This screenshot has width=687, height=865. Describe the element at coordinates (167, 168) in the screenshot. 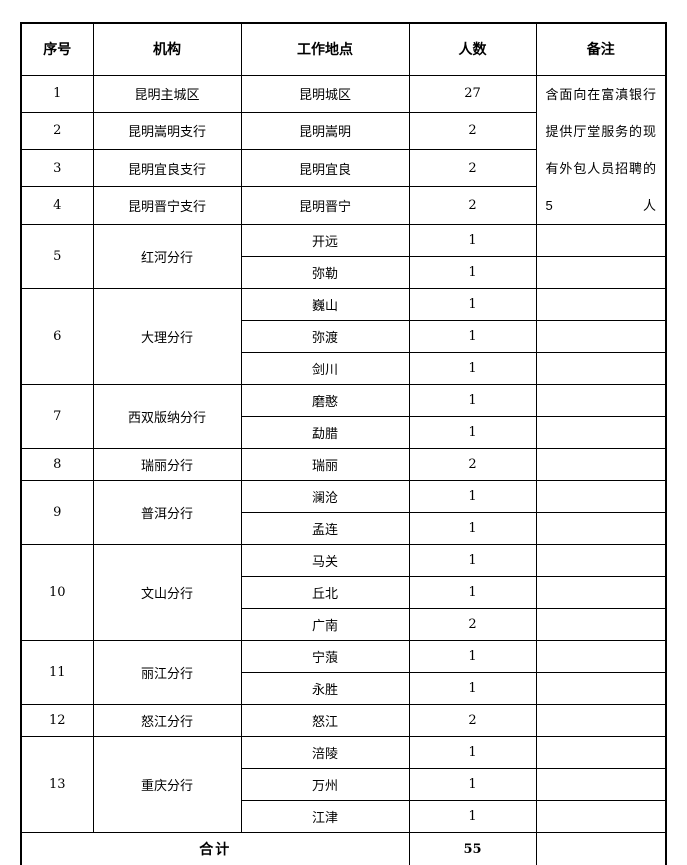

I see `institution-cell: 昆明宜良支行` at that location.